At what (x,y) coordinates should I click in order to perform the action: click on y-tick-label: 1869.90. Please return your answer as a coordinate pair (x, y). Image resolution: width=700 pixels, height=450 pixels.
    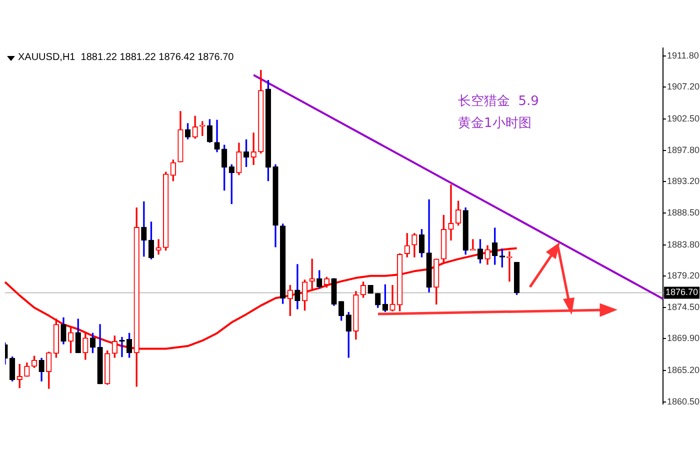
    Looking at the image, I should click on (683, 338).